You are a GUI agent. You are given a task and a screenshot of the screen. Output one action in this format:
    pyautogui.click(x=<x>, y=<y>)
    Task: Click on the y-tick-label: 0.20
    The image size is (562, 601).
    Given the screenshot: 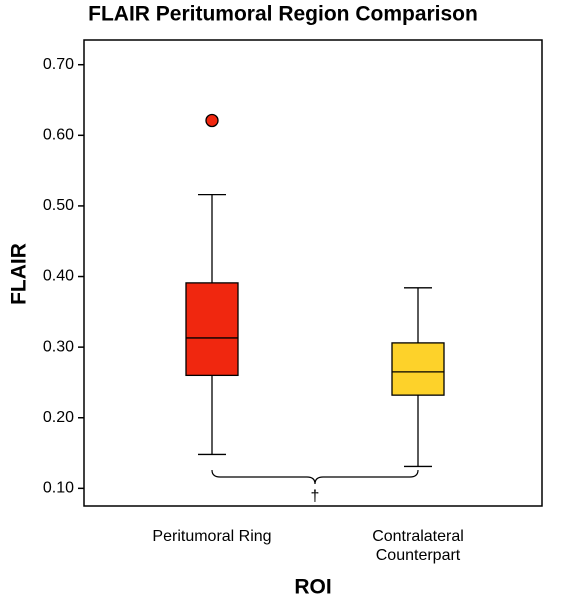 What is the action you would take?
    pyautogui.click(x=58, y=417)
    